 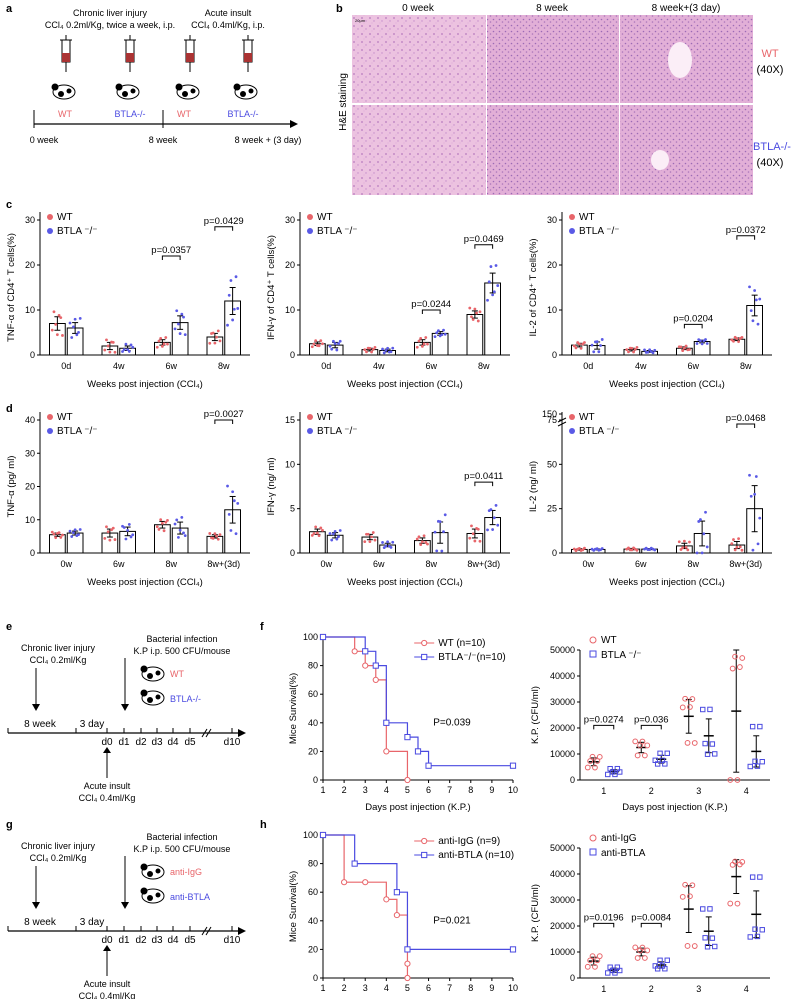 What do you see at coordinates (163, 140) in the screenshot?
I see `a-t8: 8 week` at bounding box center [163, 140].